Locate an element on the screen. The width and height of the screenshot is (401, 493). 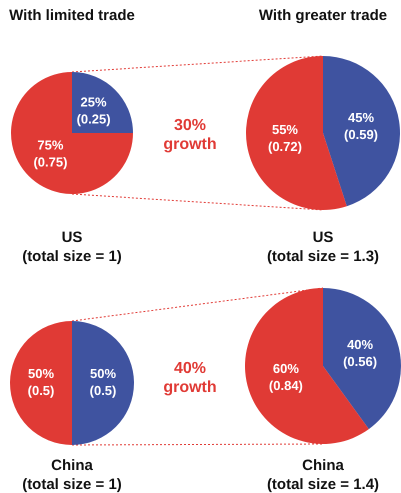
data-label: 55% (0.72) is located at coordinates (285, 138).